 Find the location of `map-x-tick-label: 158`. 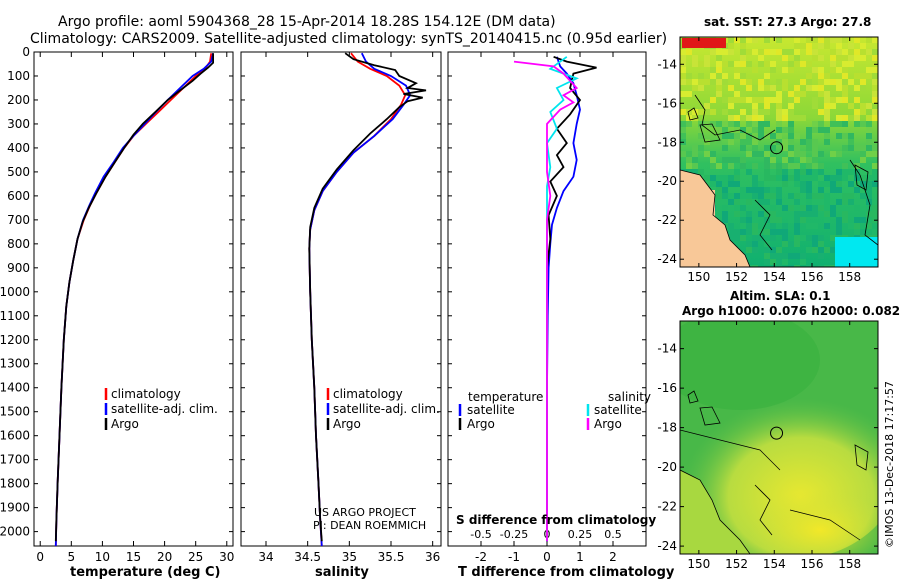

map-x-tick-label: 158 is located at coordinates (849, 277).